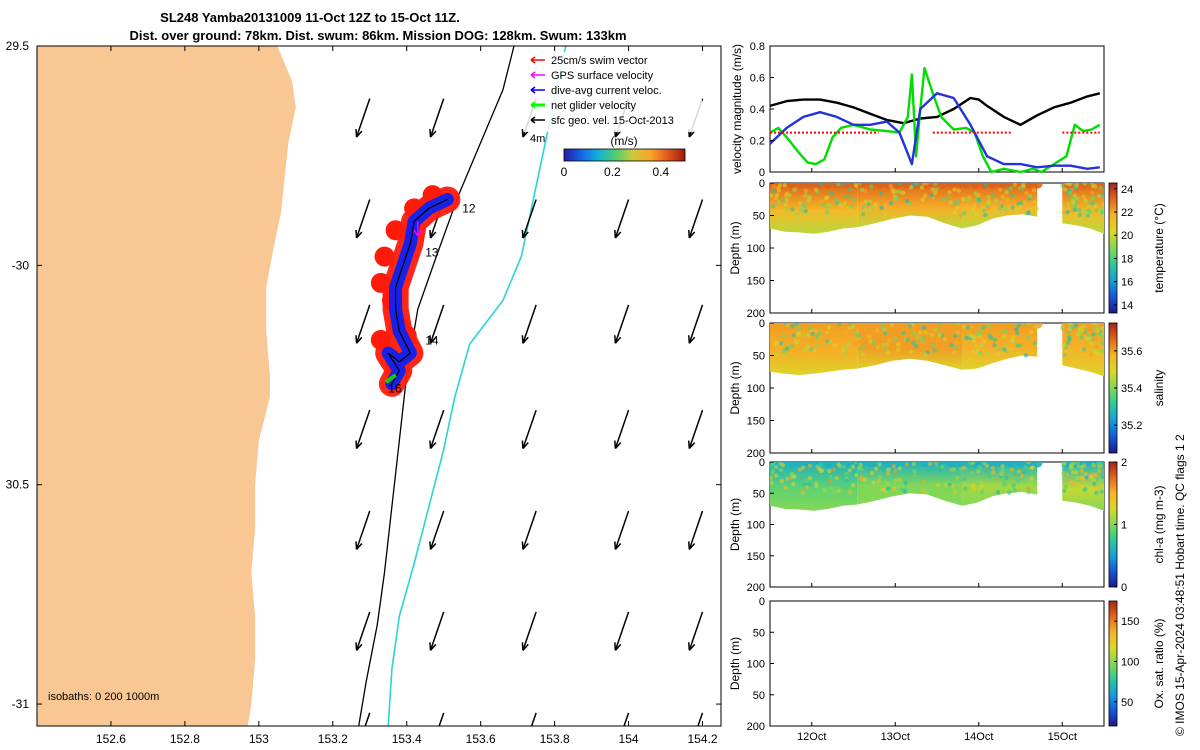 This screenshot has width=1200, height=750. Describe the element at coordinates (1131, 352) in the screenshot. I see `colorbar-tick-label: 35.6` at that location.